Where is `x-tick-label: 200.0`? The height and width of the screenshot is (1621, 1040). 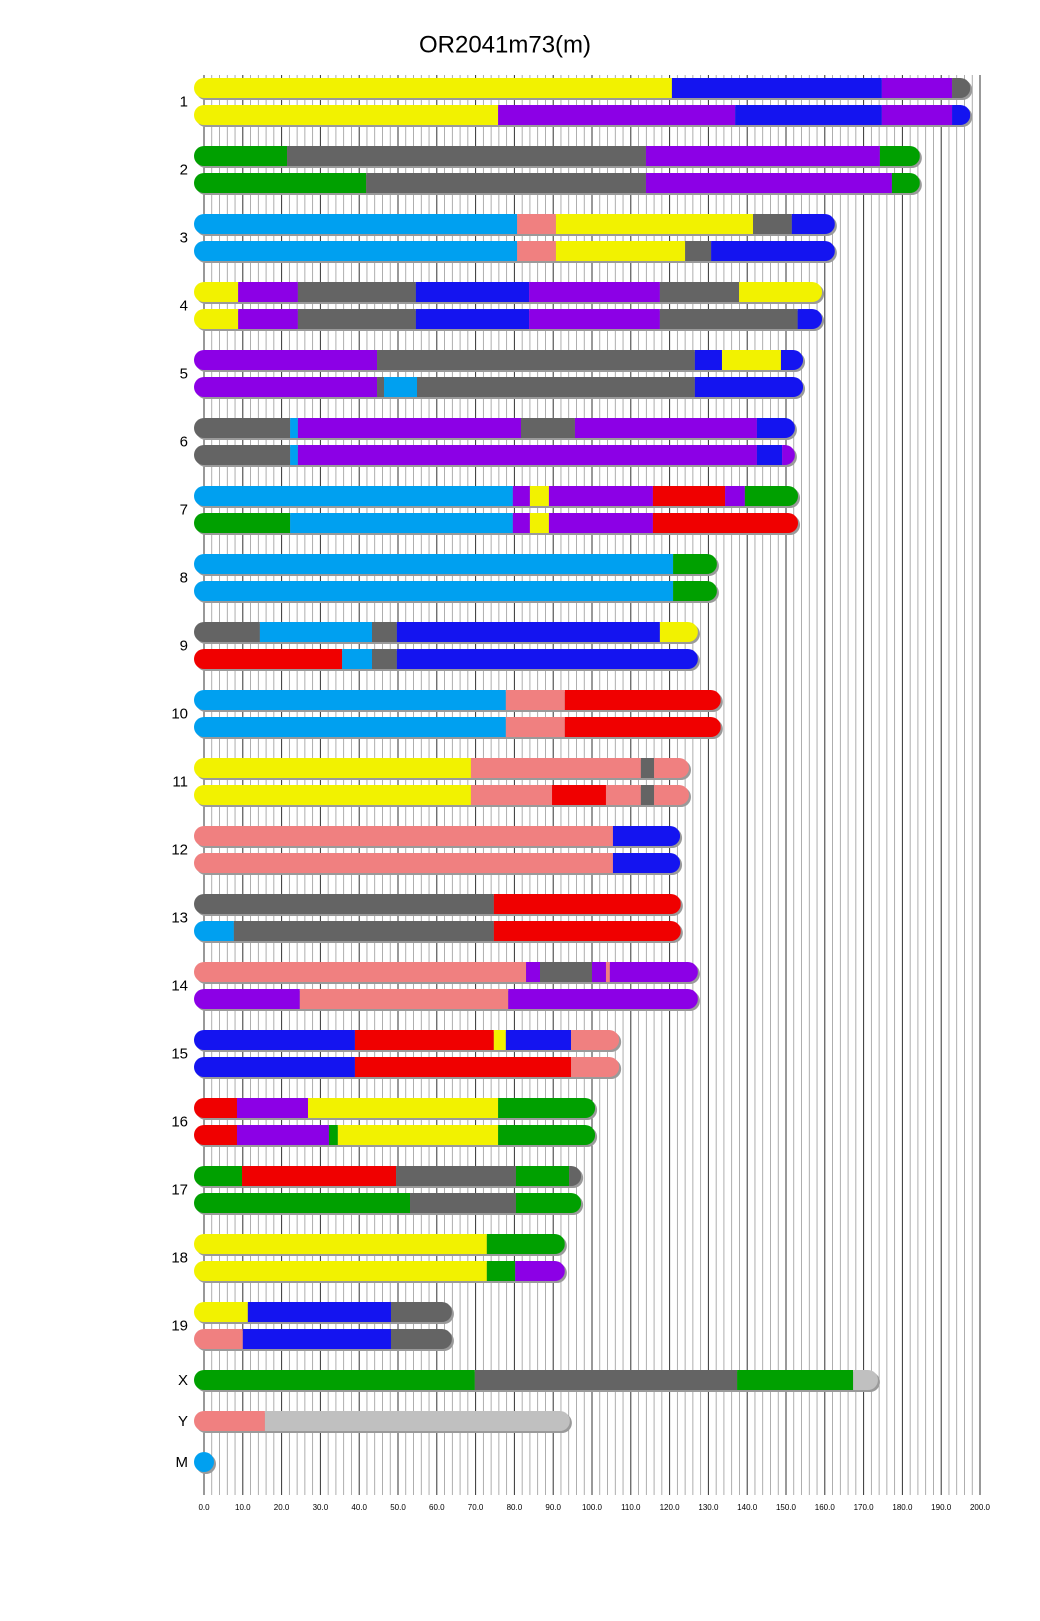 x-tick-label: 200.0 is located at coordinates (980, 1507).